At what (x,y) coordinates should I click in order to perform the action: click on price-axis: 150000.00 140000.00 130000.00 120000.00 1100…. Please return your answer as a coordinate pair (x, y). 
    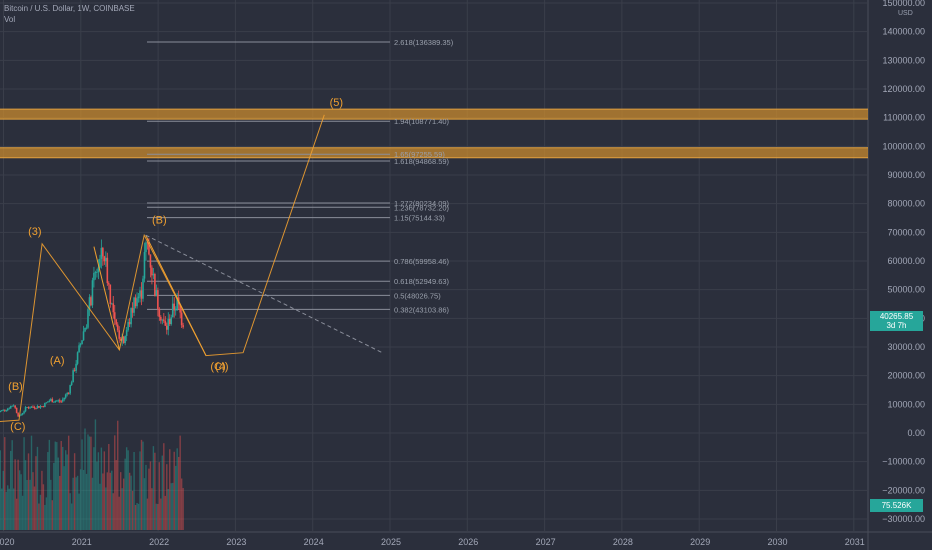
    Looking at the image, I should click on (903, 262).